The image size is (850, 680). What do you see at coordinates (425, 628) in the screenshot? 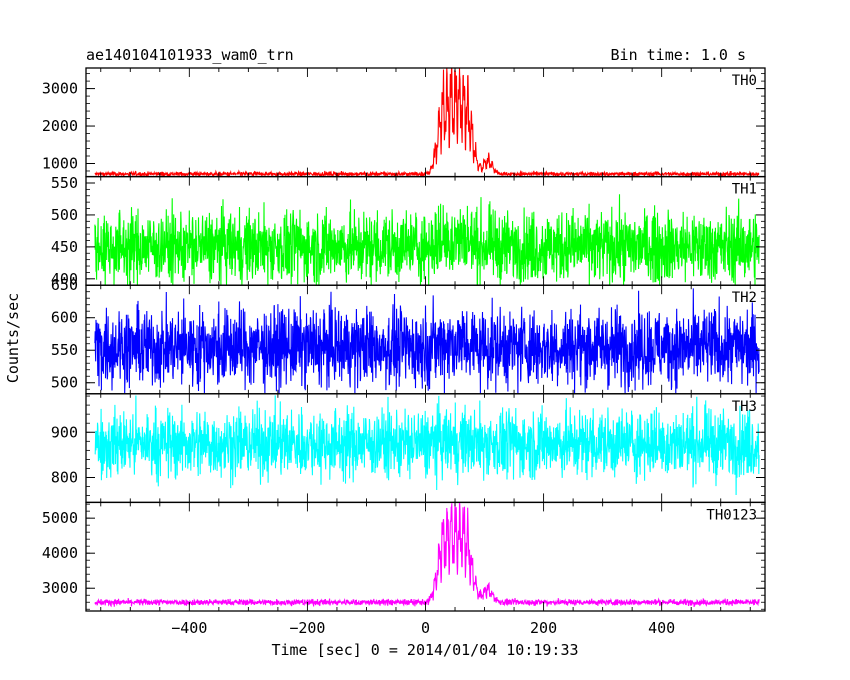
I see `x-tick-label: 0` at bounding box center [425, 628].